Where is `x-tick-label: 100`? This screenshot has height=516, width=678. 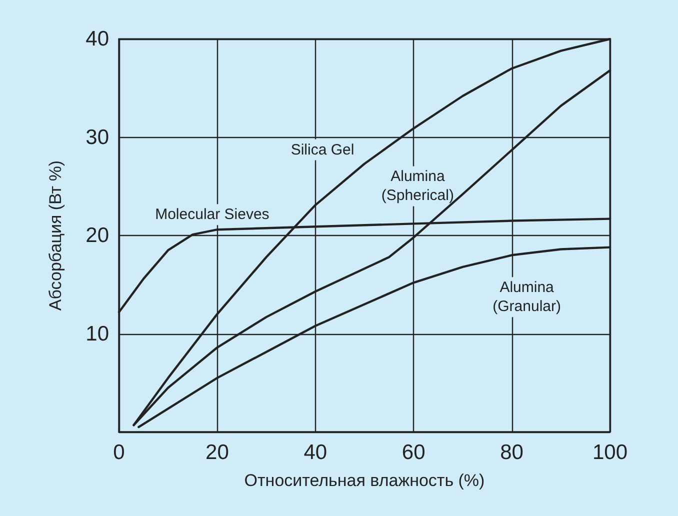
x-tick-label: 100 is located at coordinates (610, 452).